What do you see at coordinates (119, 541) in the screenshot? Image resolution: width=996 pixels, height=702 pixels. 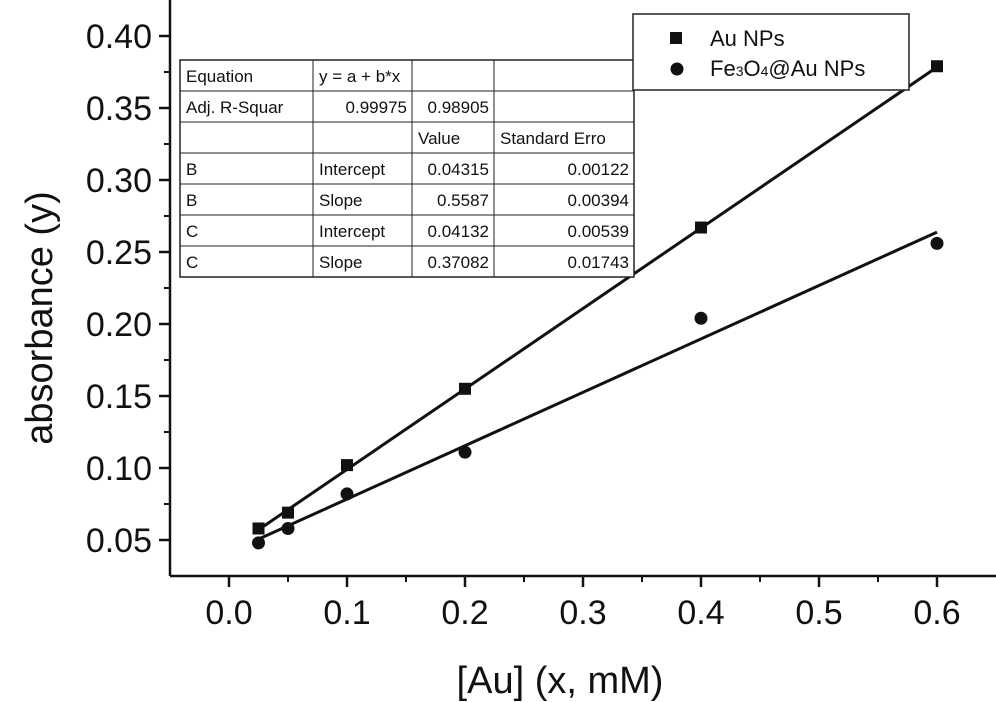 I see `y-tick-label: 0.05` at bounding box center [119, 541].